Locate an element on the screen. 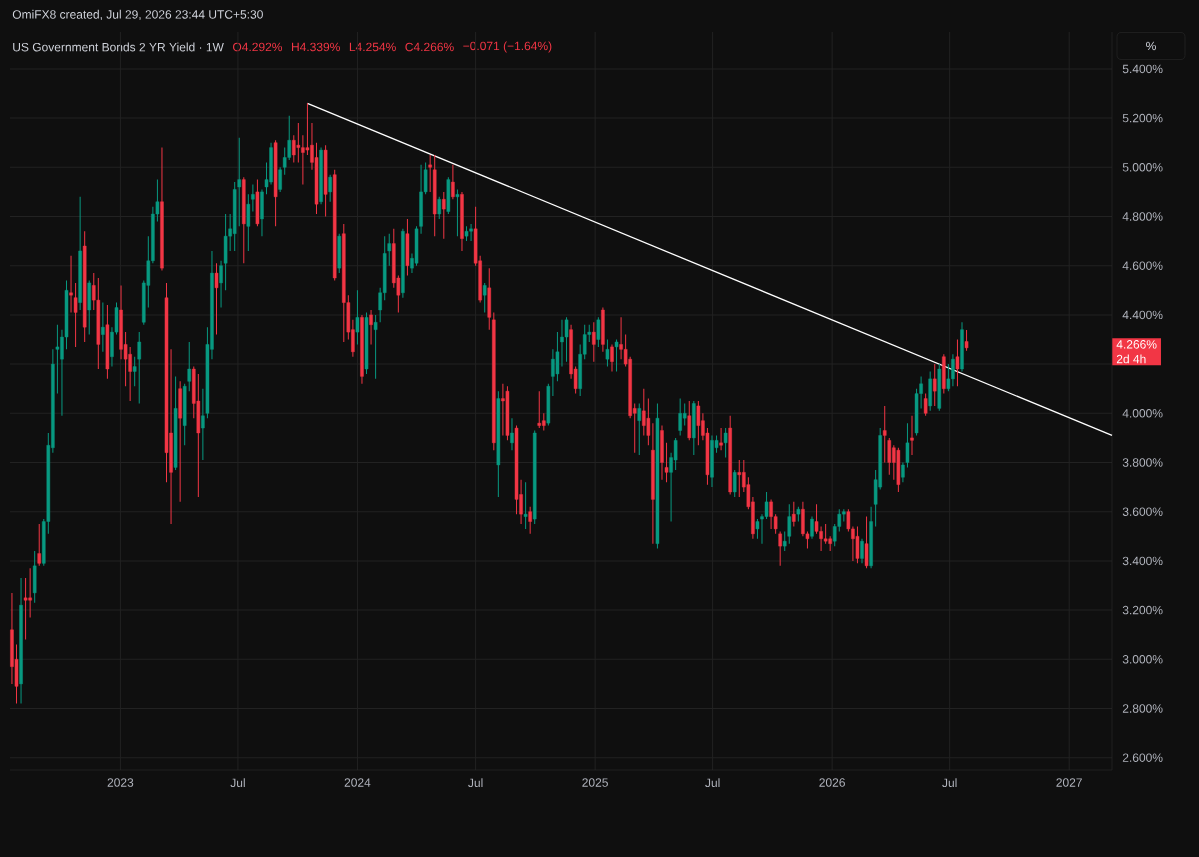 Image resolution: width=1199 pixels, height=857 pixels. y-tick-label: 4.400% is located at coordinates (1142, 315).